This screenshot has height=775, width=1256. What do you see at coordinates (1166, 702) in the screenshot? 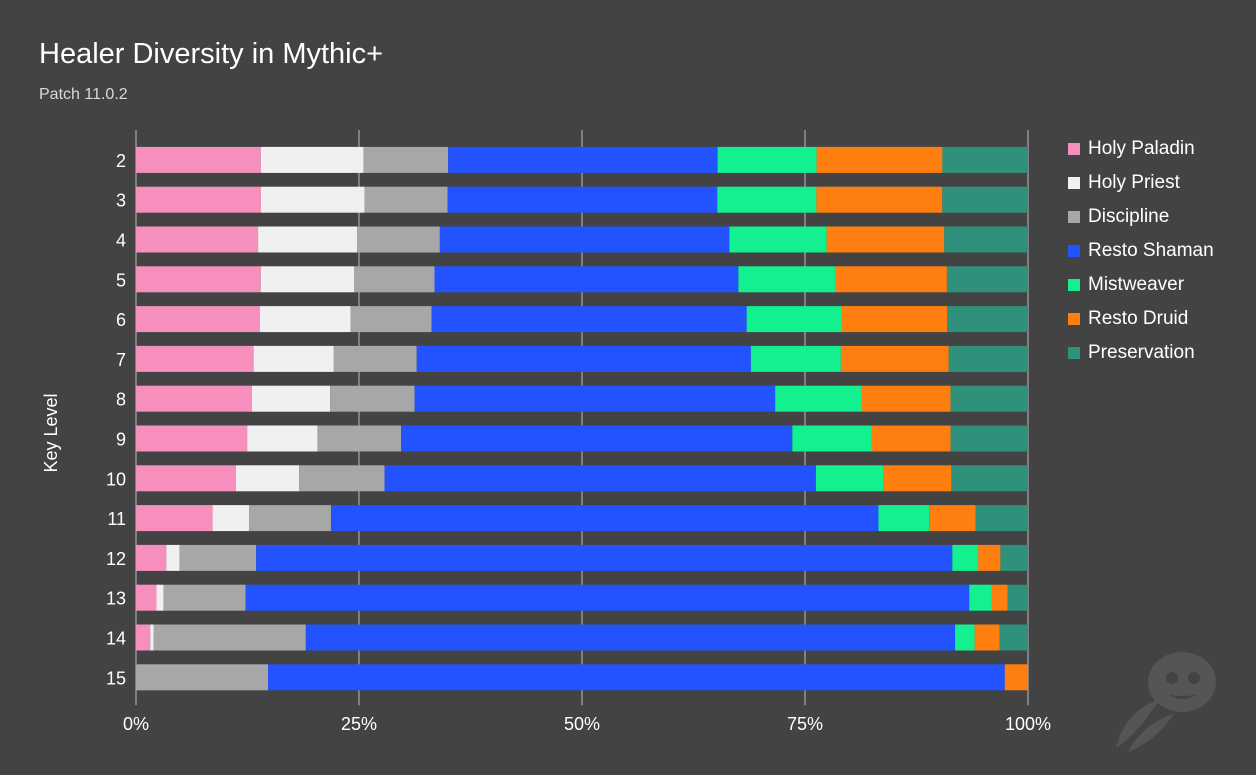
I see `watermark-logo` at bounding box center [1166, 702].